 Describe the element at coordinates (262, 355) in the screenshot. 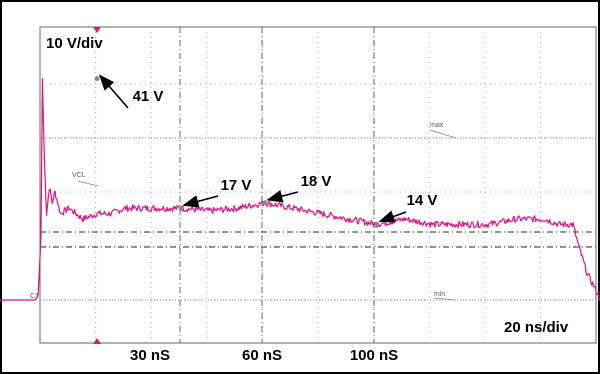

I see `x-tick-label-60: 60 nS` at that location.